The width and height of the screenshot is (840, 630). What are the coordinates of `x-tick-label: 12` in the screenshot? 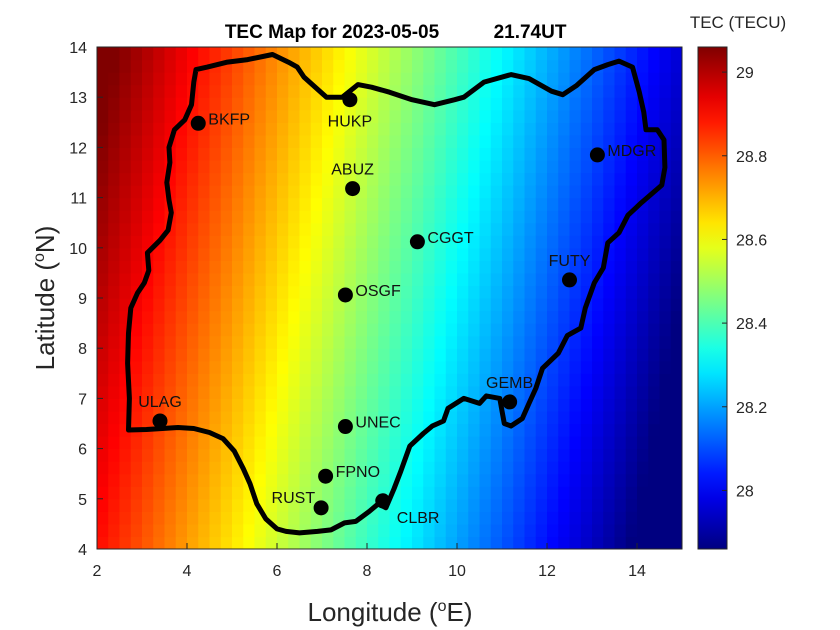 It's located at (547, 571).